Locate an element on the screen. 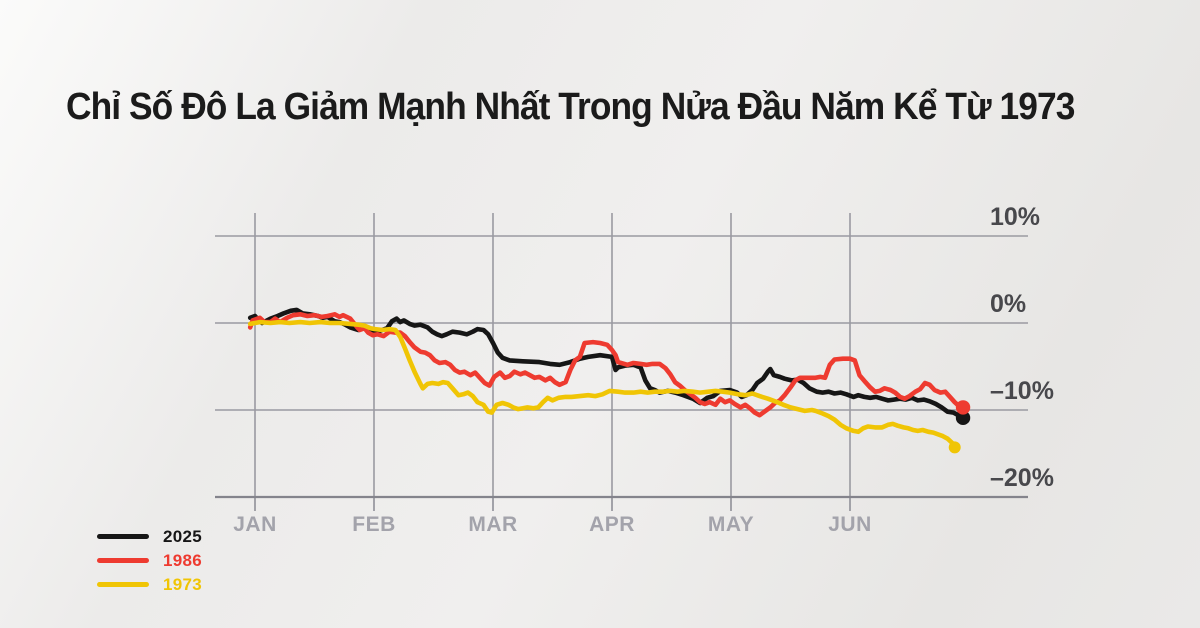 This screenshot has height=628, width=1200. x-tick-label: MAR is located at coordinates (492, 524).